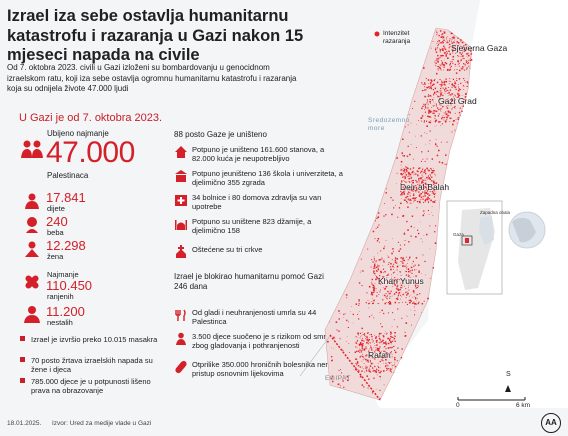  What do you see at coordinates (60, 296) in the screenshot?
I see `injured-sub: ranjenih` at bounding box center [60, 296].